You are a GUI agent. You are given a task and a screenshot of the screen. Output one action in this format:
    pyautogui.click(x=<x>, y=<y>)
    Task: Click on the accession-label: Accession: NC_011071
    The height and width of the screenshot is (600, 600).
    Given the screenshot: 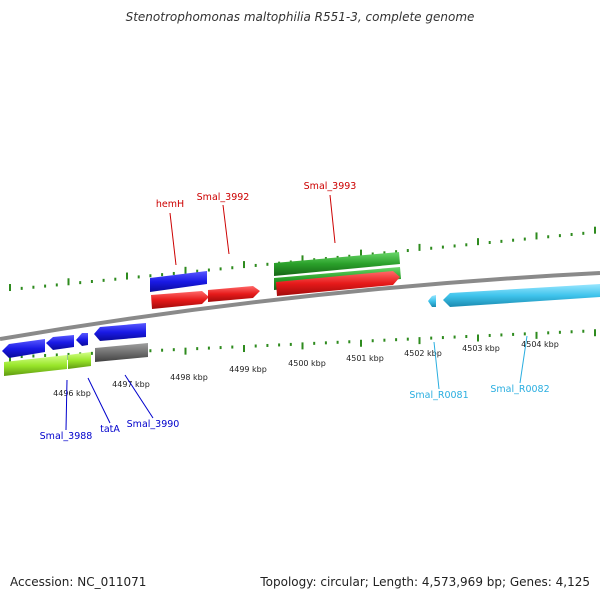 What is the action you would take?
    pyautogui.click(x=78, y=582)
    